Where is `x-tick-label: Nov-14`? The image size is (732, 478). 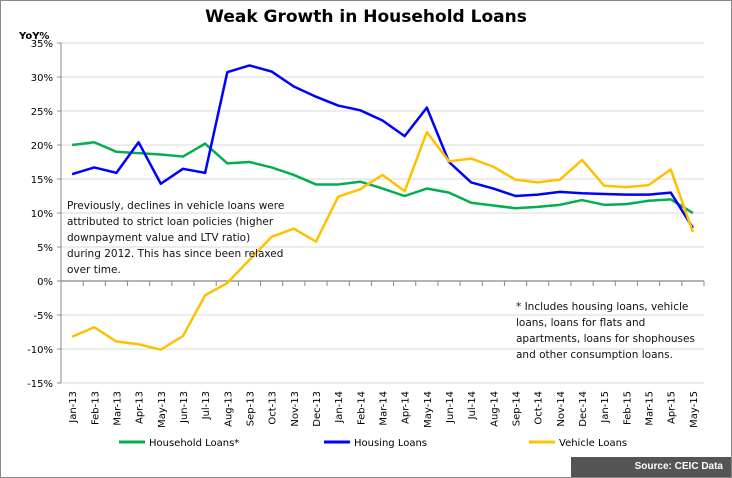
x-tick-label: Nov-14 is located at coordinates (561, 409).